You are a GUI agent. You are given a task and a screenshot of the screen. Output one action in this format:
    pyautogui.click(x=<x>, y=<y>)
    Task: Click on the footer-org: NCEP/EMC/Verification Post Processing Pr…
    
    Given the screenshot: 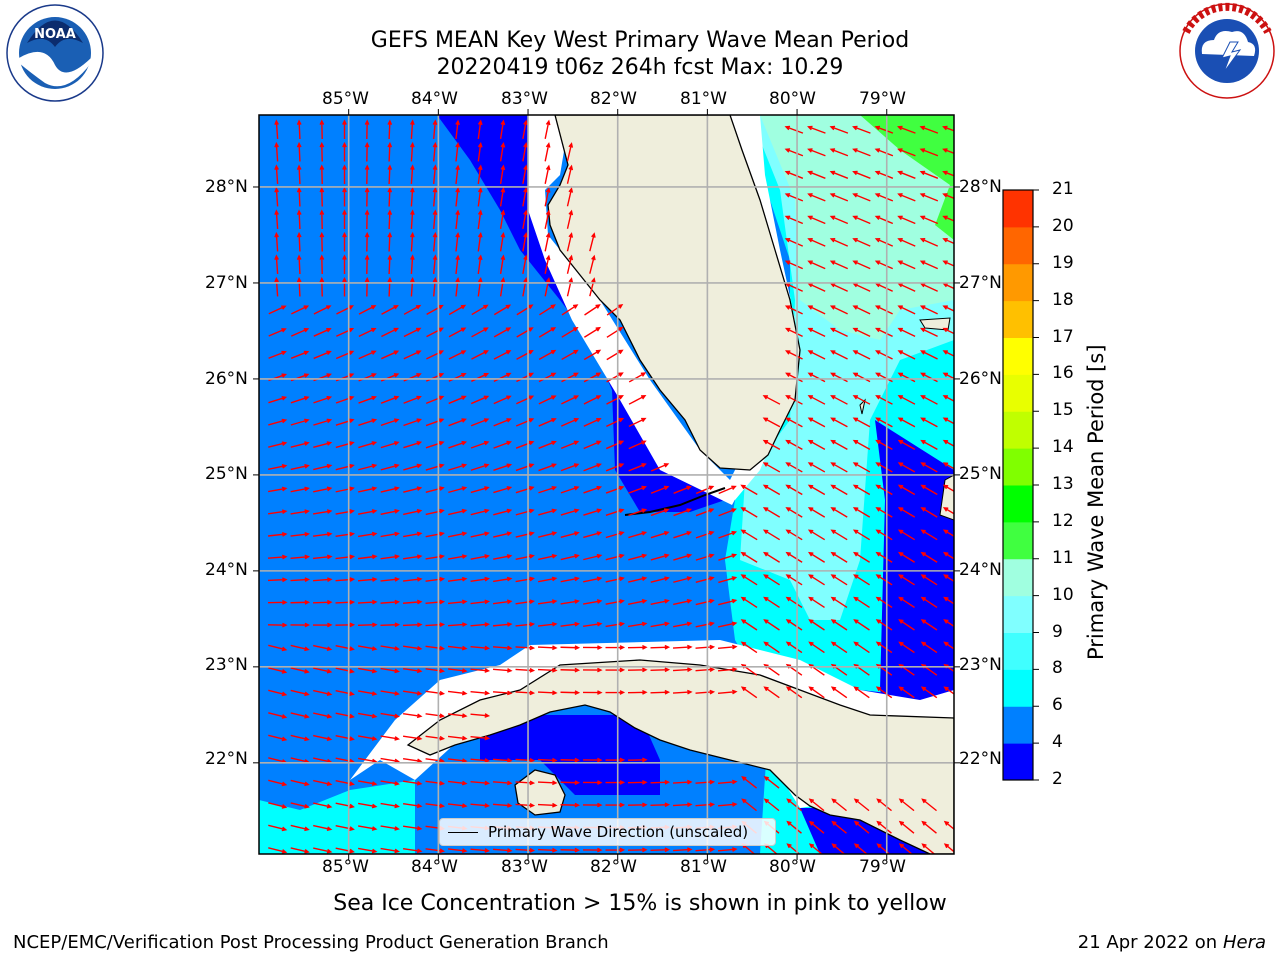 What is the action you would take?
    pyautogui.click(x=311, y=942)
    